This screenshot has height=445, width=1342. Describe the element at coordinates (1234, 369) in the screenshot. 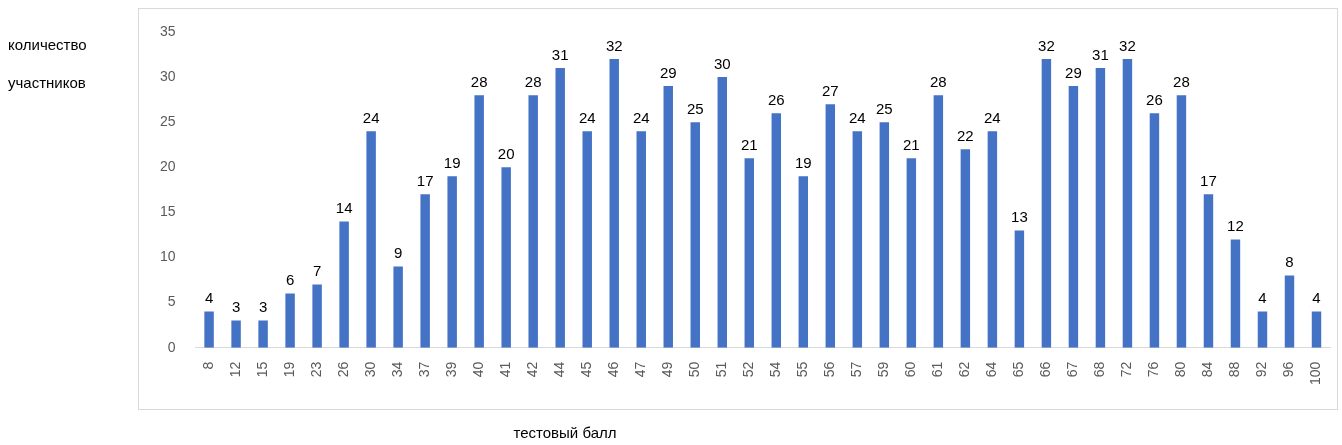

I see `x-tick-label: 88` at that location.